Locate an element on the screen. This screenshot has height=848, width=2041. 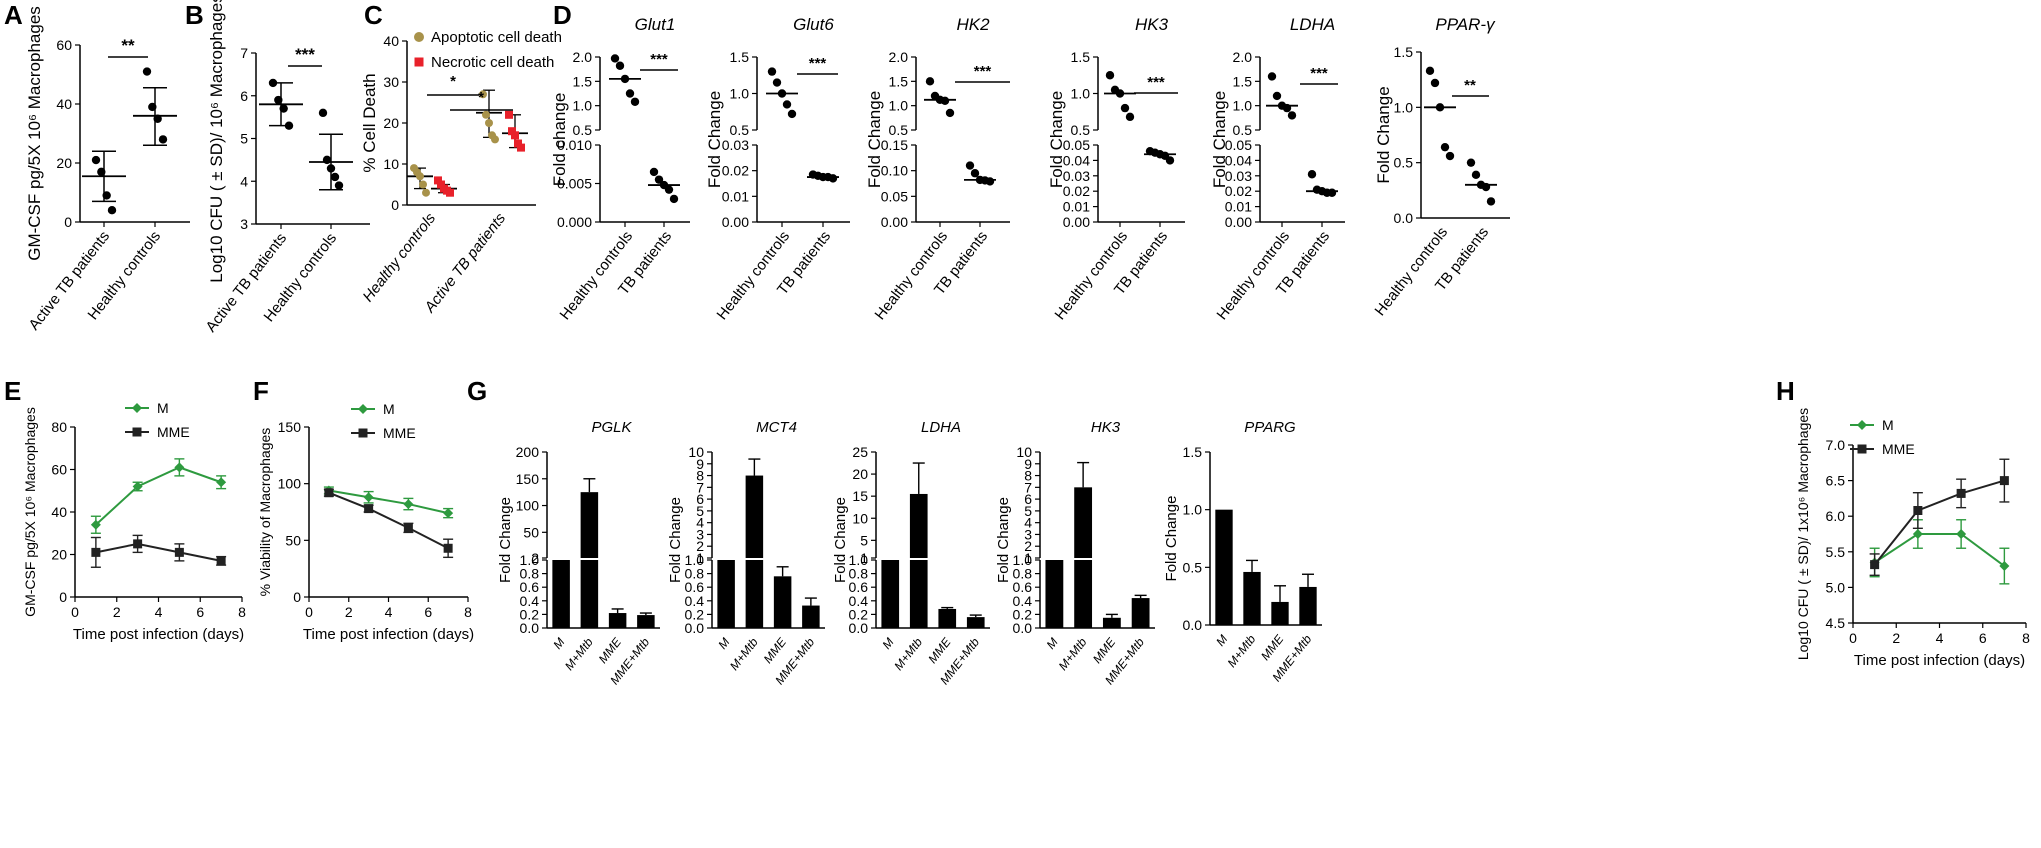
chart-d5-upper-y-tick-label: 1.0 is located at coordinates (1243, 106).